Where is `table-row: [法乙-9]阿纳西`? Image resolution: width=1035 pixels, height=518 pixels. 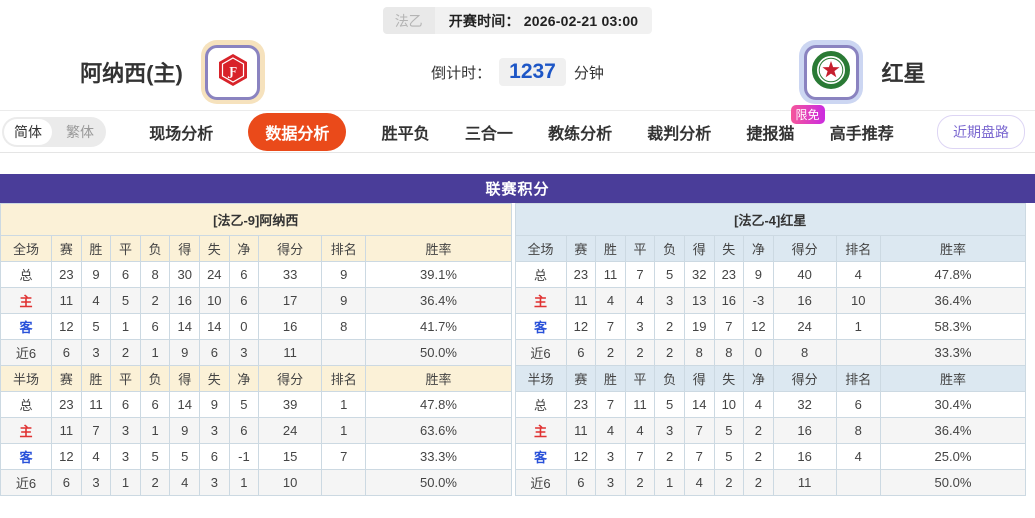
table-row: [法乙-9]阿纳西 is located at coordinates (256, 219).